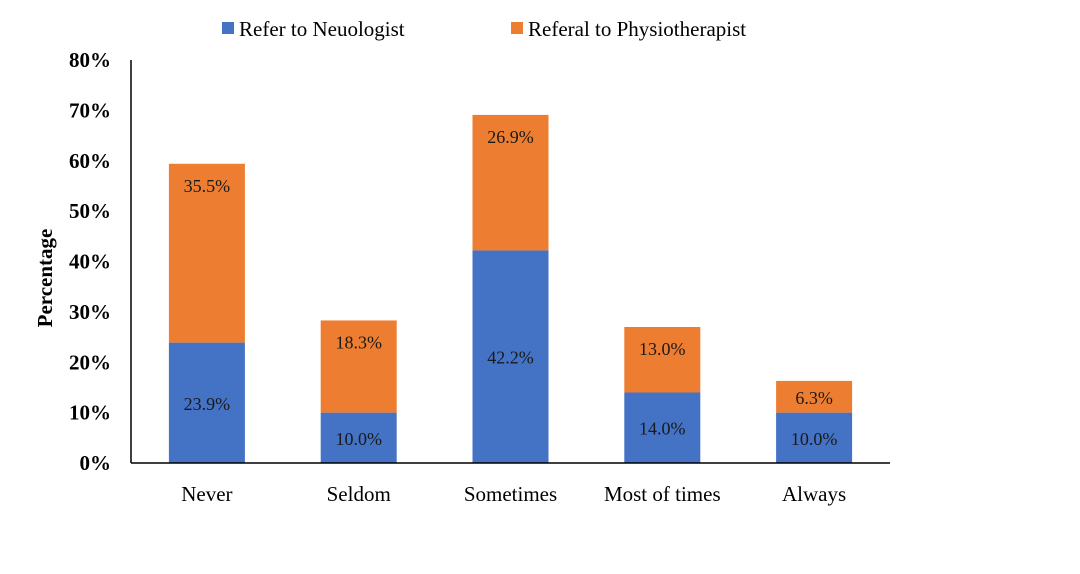 This screenshot has width=1080, height=574. Describe the element at coordinates (90, 312) in the screenshot. I see `y-tick-label: 30%` at that location.